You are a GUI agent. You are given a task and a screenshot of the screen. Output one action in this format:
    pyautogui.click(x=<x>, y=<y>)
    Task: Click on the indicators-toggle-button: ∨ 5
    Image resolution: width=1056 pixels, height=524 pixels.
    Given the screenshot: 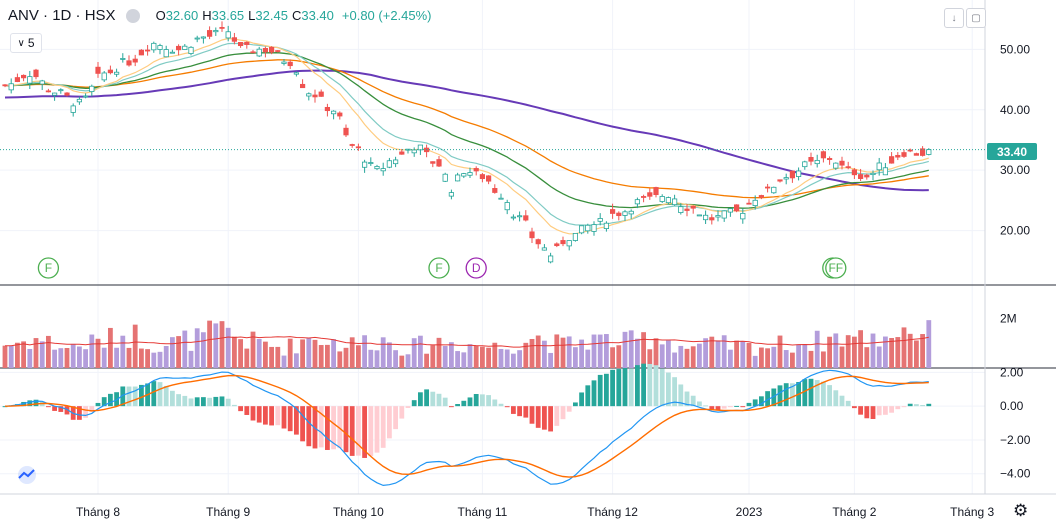 What is the action you would take?
    pyautogui.click(x=26, y=43)
    